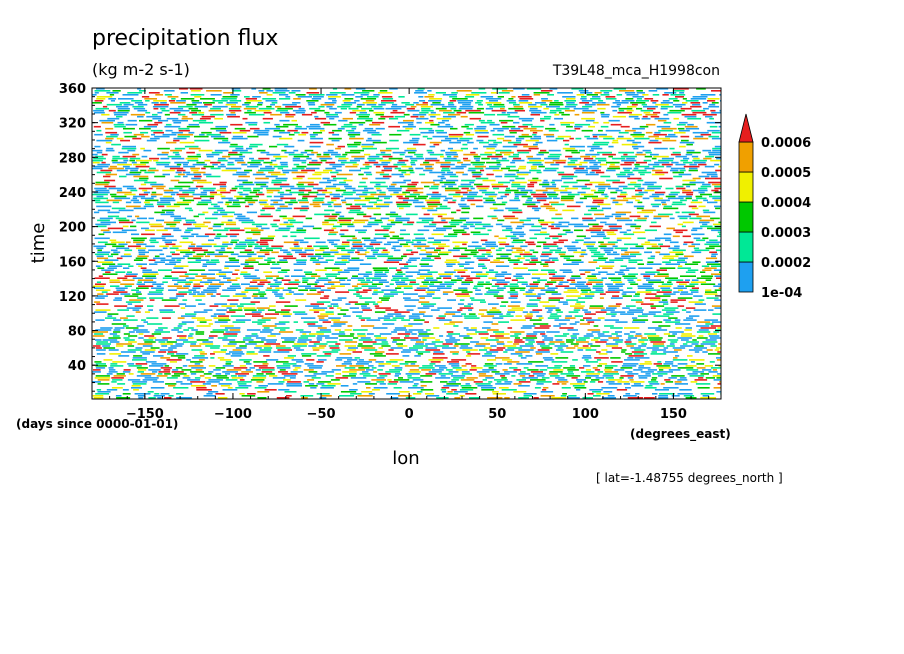 This screenshot has height=654, width=904. Describe the element at coordinates (786, 203) in the screenshot. I see `colorbar-label: 0.0004` at that location.